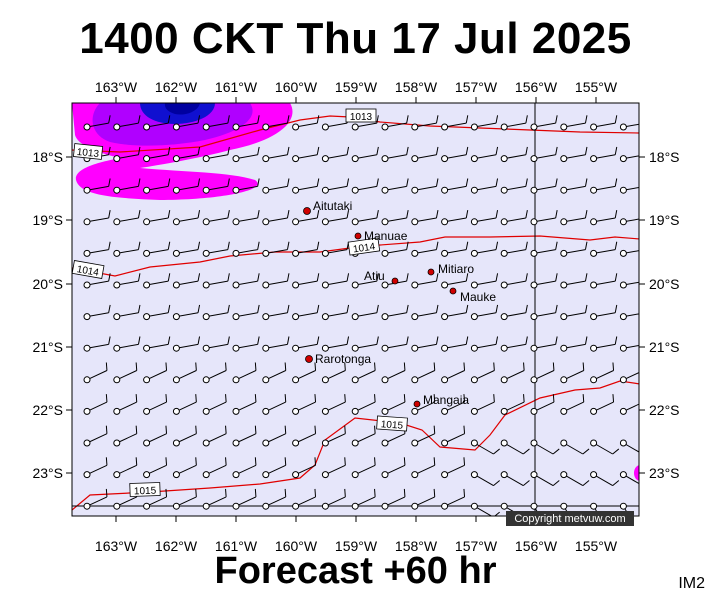 Image resolution: width=711 pixels, height=600 pixels. Describe the element at coordinates (88, 271) in the screenshot. I see `isobar-label: 1014` at that location.